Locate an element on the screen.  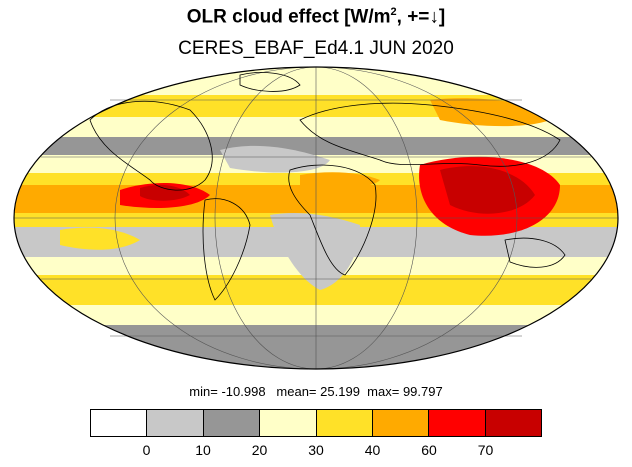
colorbar-ticks: 0 10 20 30 40 60 70 is located at coordinates (316, 451).